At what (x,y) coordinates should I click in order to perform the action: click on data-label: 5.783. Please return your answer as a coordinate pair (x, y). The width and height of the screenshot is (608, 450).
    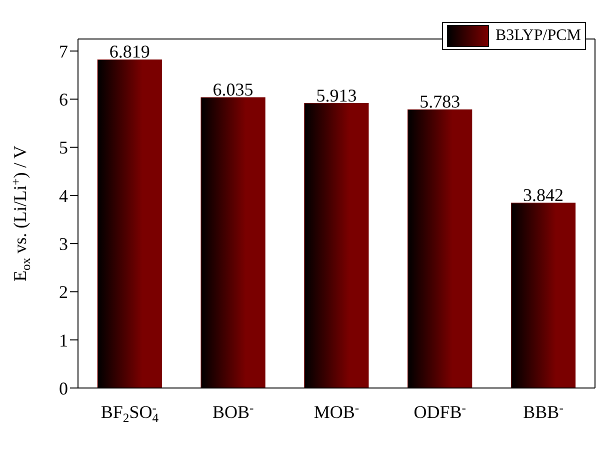
    Looking at the image, I should click on (440, 102).